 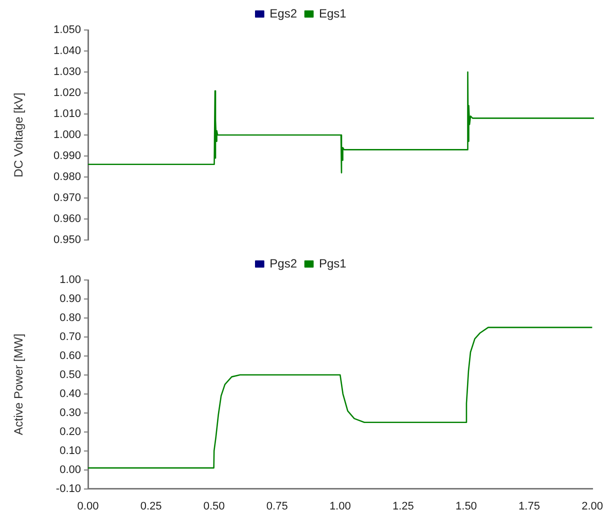 What do you see at coordinates (67, 156) in the screenshot?
I see `y-tick-label: 0.990` at bounding box center [67, 156].